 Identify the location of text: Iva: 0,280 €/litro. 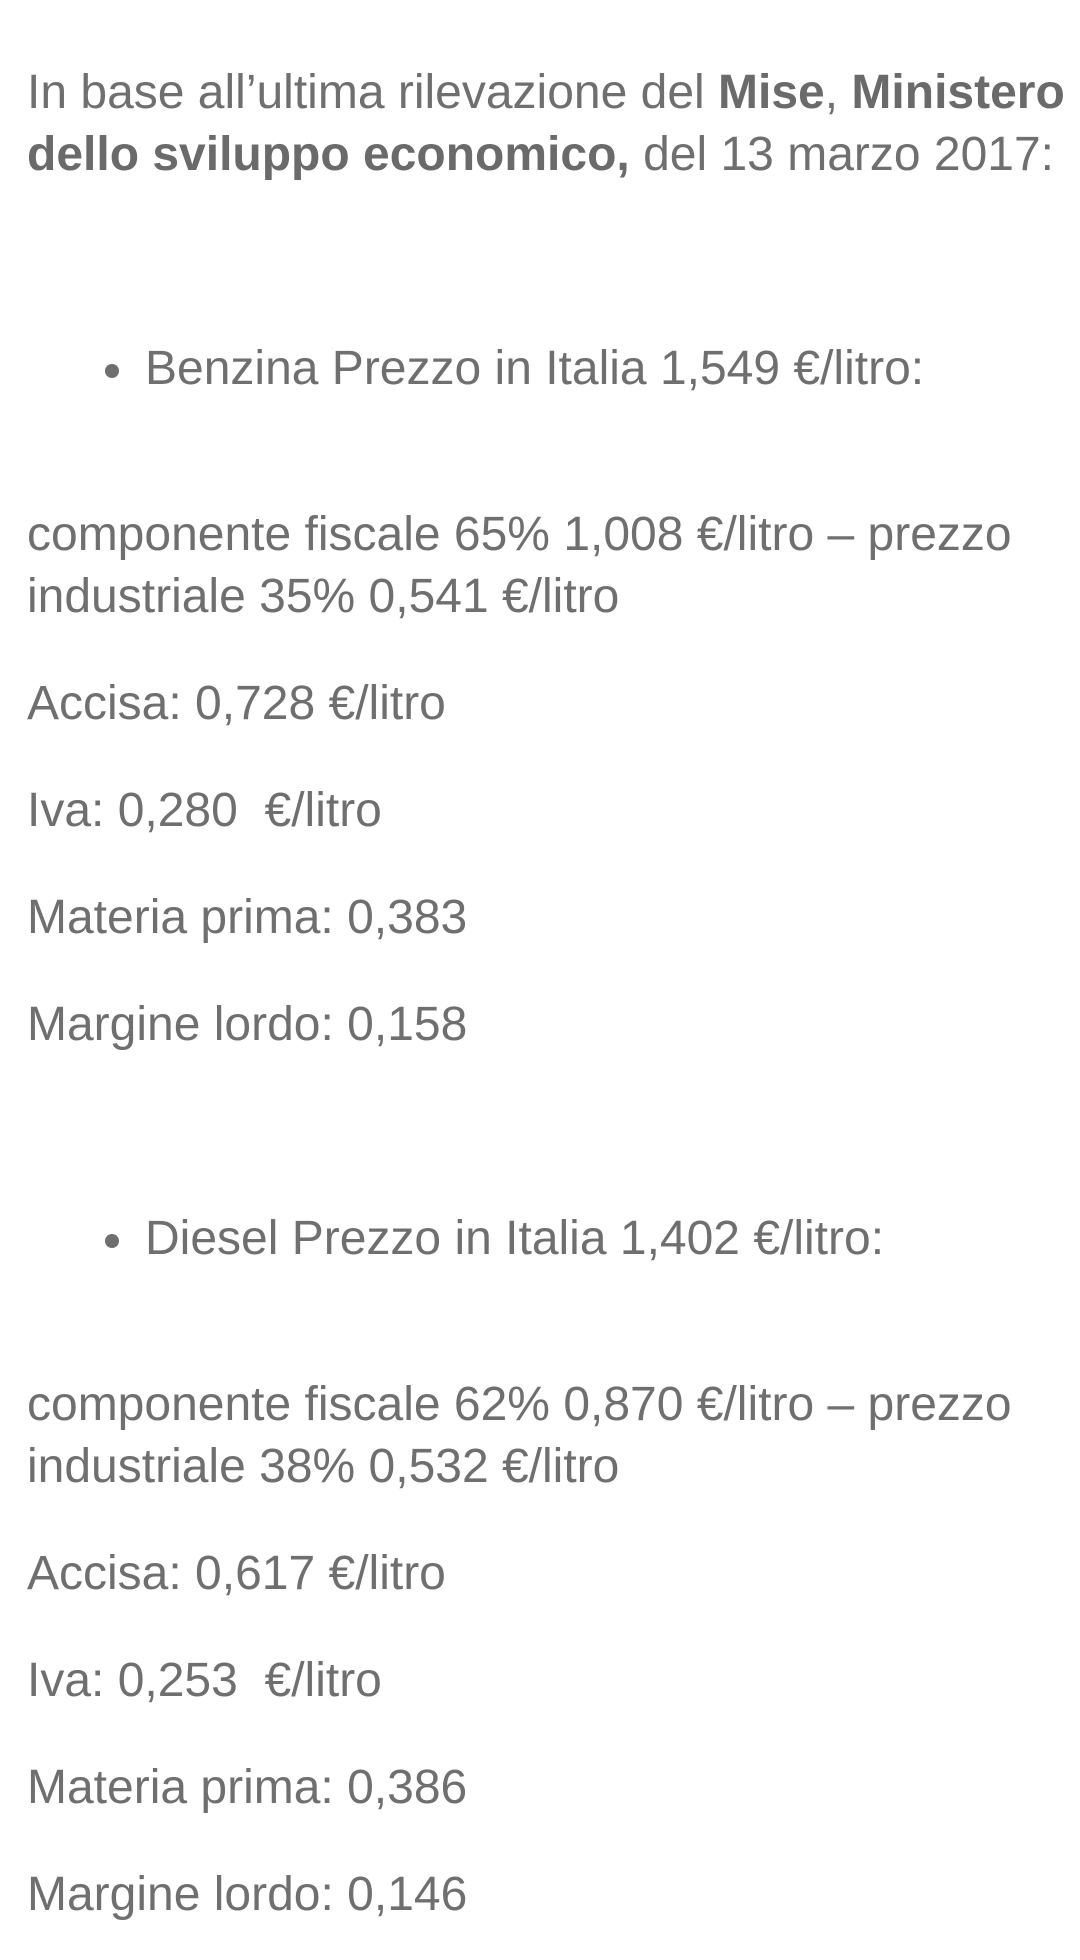
(204, 810).